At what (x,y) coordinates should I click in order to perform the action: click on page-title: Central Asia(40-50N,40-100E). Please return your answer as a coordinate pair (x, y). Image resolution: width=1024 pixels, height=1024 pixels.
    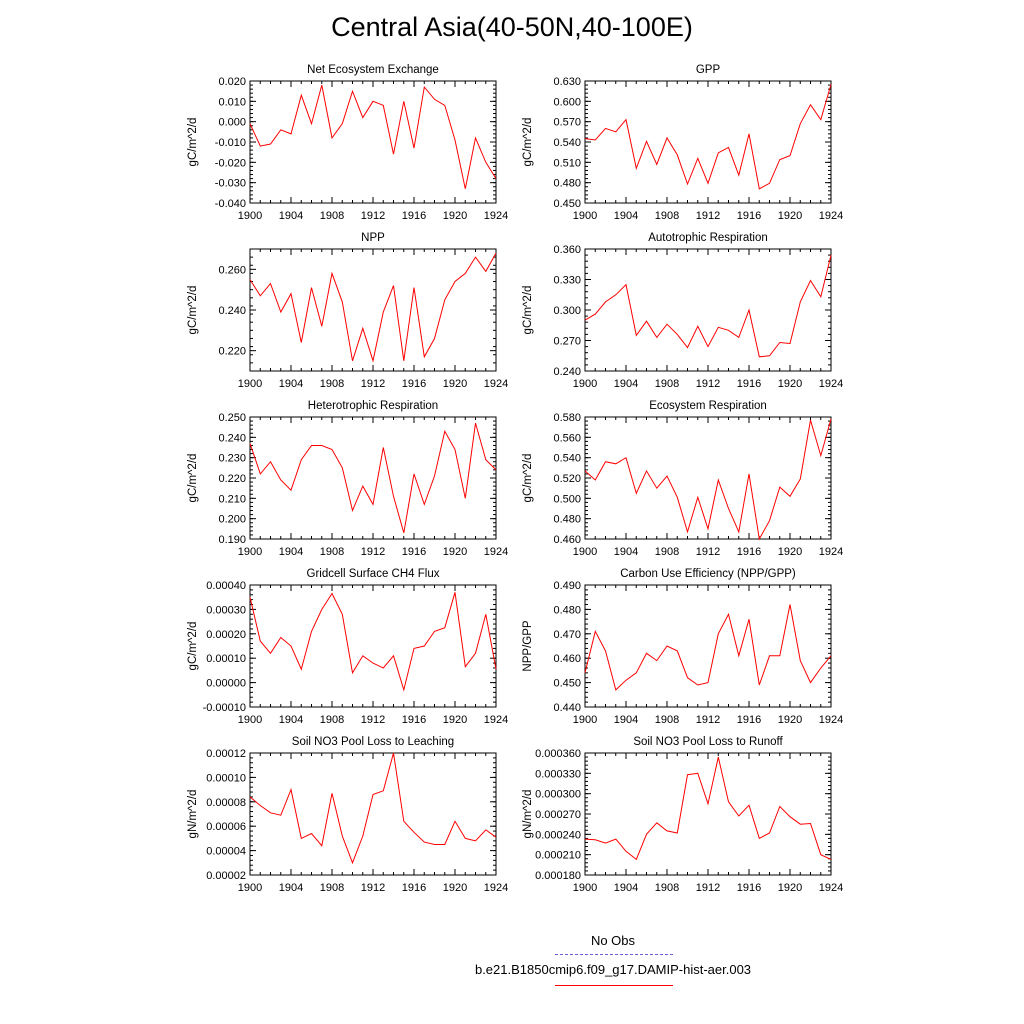
    Looking at the image, I should click on (512, 27).